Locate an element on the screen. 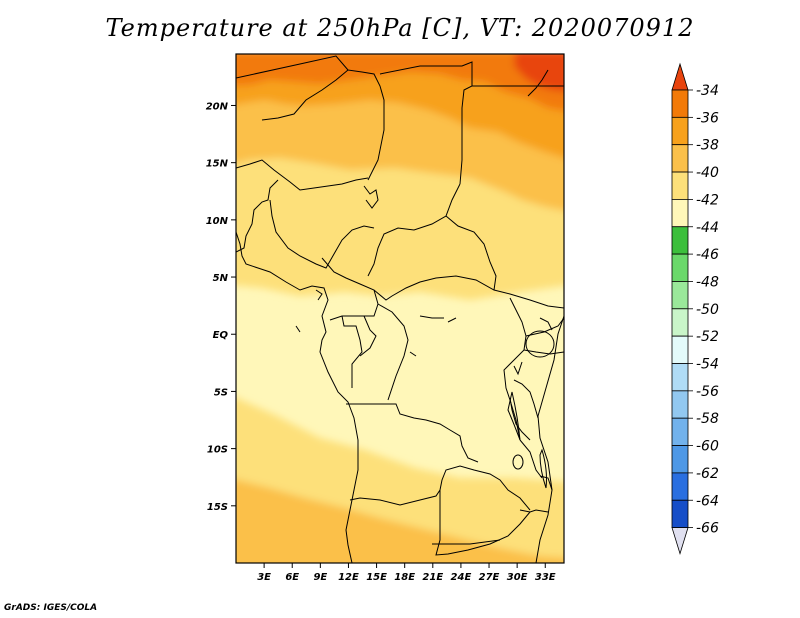 The height and width of the screenshot is (618, 800). lat-tick-label: 5S is located at coordinates (221, 392).